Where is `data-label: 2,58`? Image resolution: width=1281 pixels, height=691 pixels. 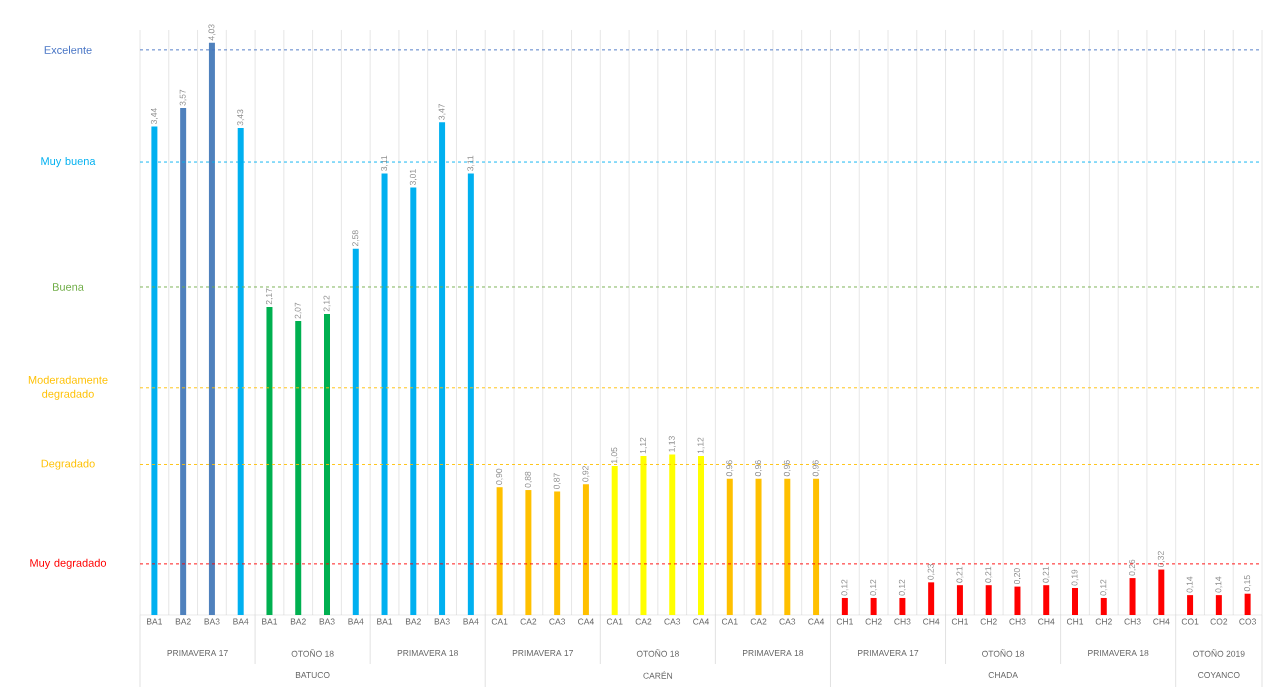 data-label: 2,58 is located at coordinates (356, 238).